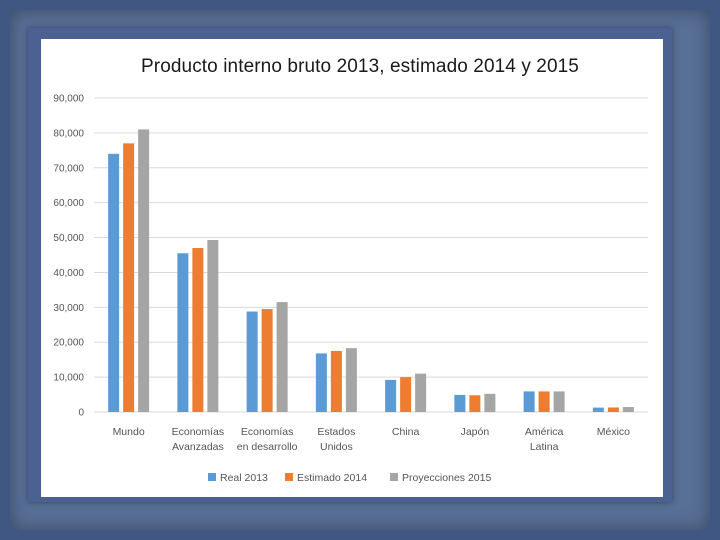 Image resolution: width=720 pixels, height=540 pixels. What do you see at coordinates (198, 439) in the screenshot?
I see `x-category-label: Economías Avanzadas` at bounding box center [198, 439].